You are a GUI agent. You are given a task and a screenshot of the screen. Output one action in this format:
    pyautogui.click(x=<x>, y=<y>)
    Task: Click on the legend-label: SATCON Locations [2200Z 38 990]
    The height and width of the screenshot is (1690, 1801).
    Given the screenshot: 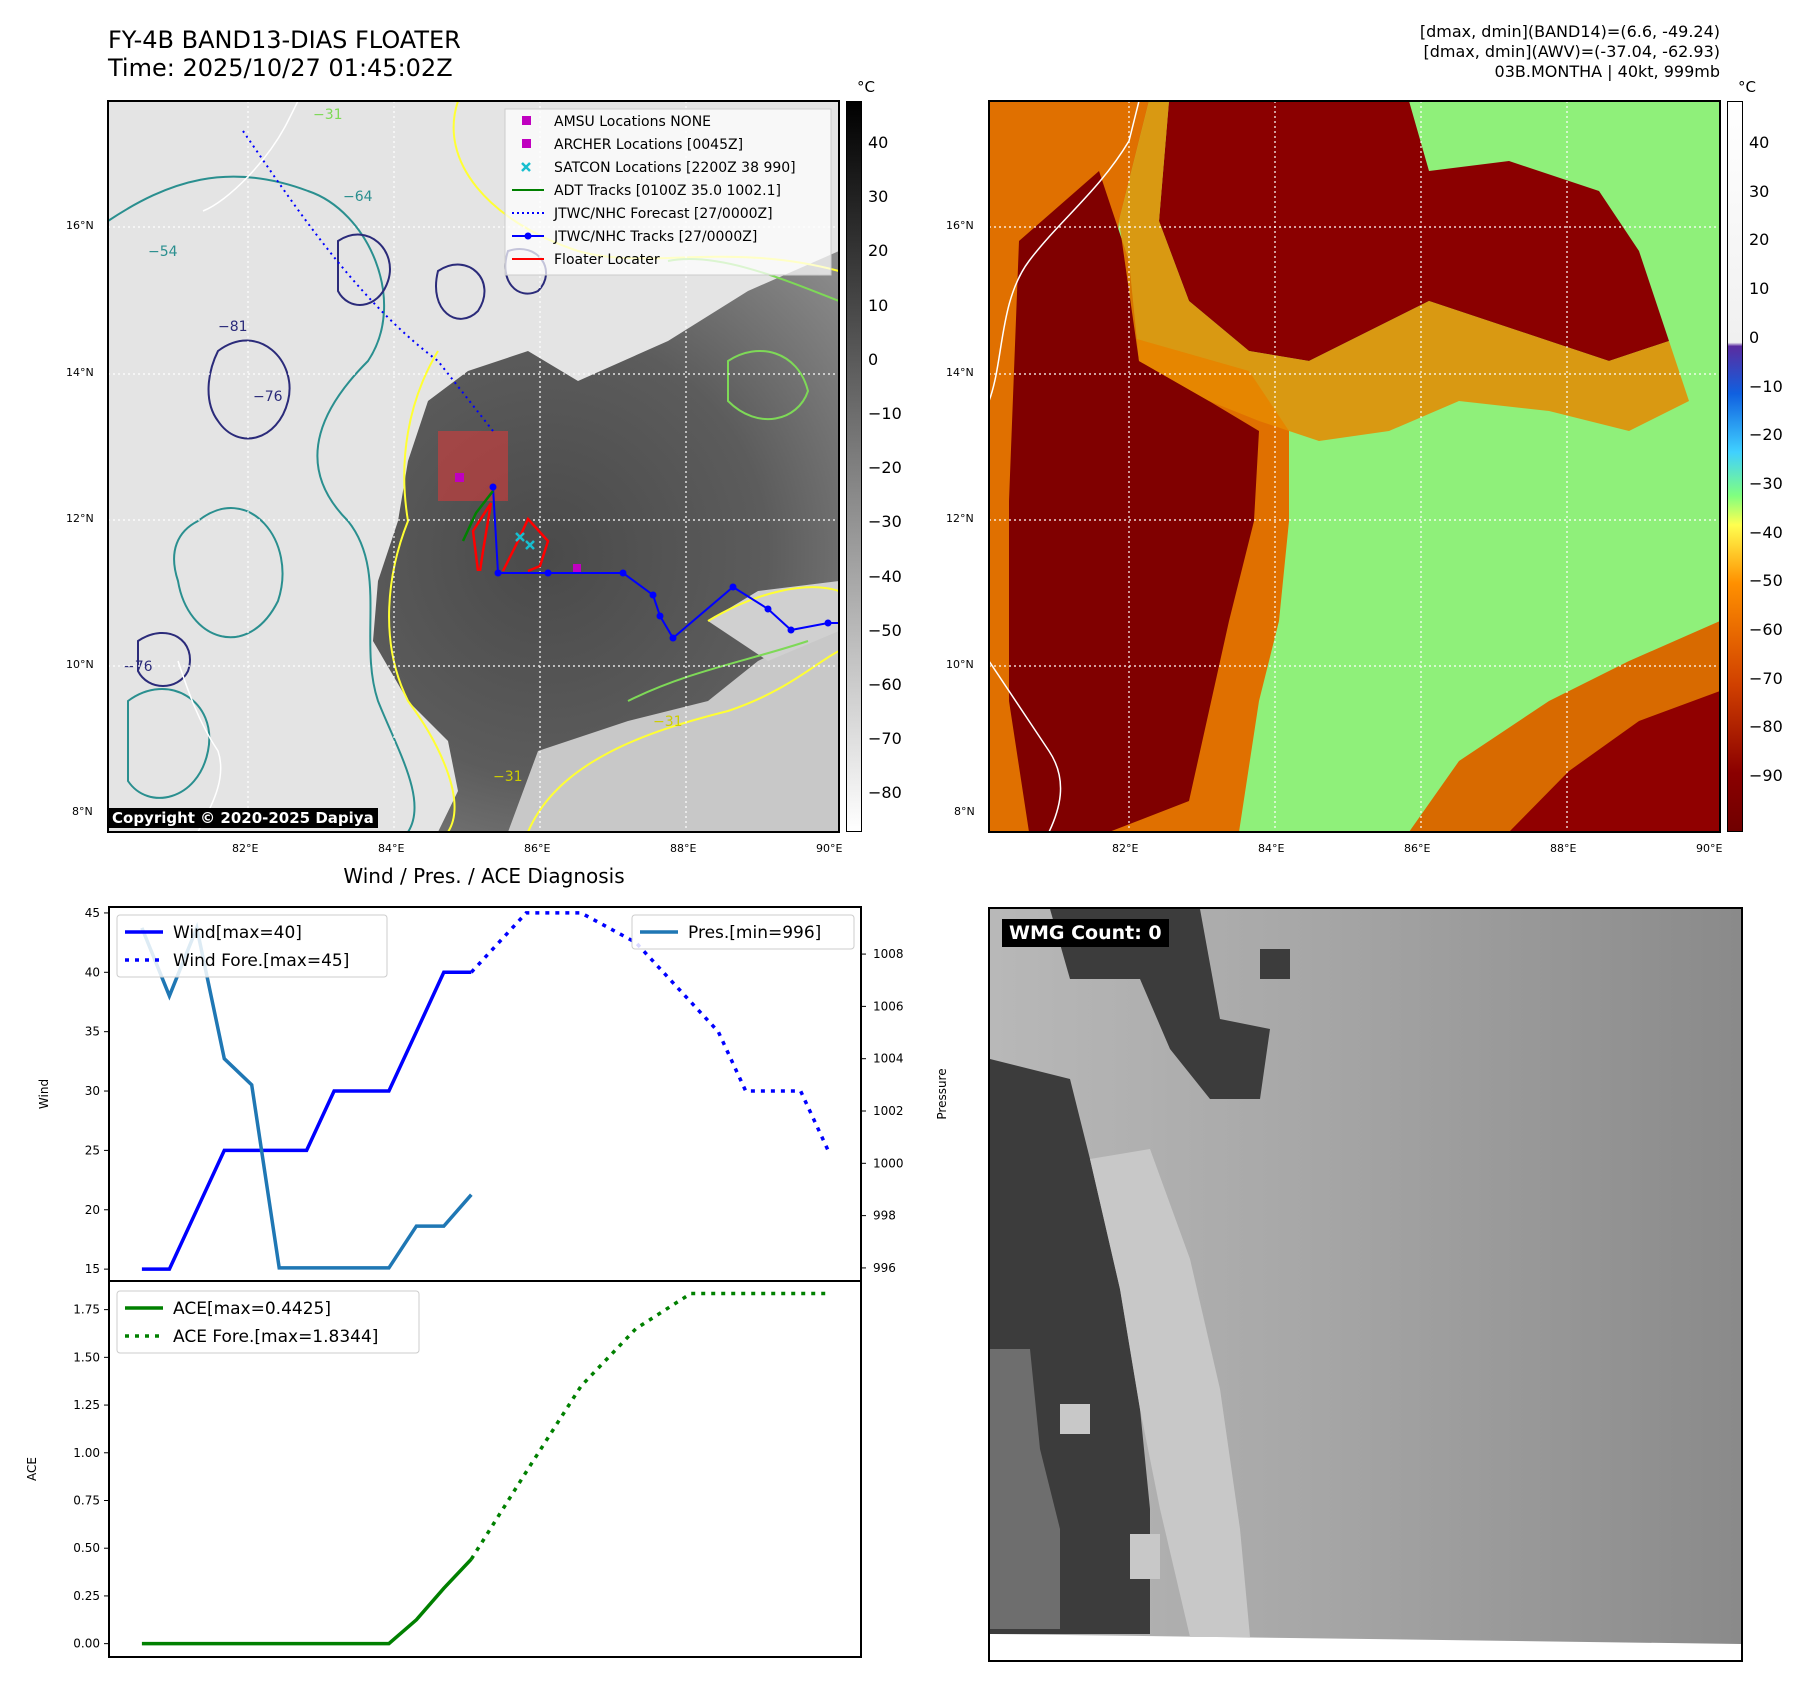 What is the action you would take?
    pyautogui.click(x=675, y=168)
    